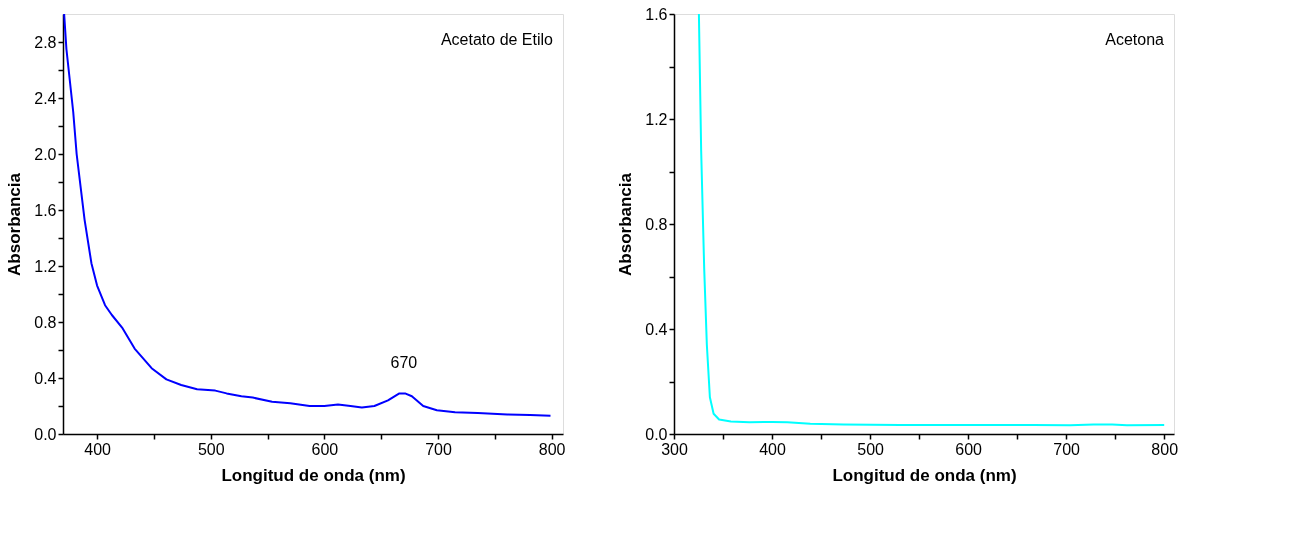  What do you see at coordinates (404, 363) in the screenshot?
I see `annotation: 670` at bounding box center [404, 363].